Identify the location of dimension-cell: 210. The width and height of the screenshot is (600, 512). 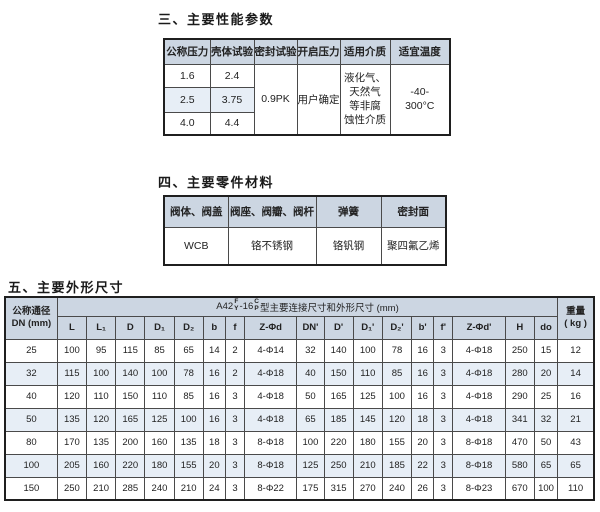
(188, 488).